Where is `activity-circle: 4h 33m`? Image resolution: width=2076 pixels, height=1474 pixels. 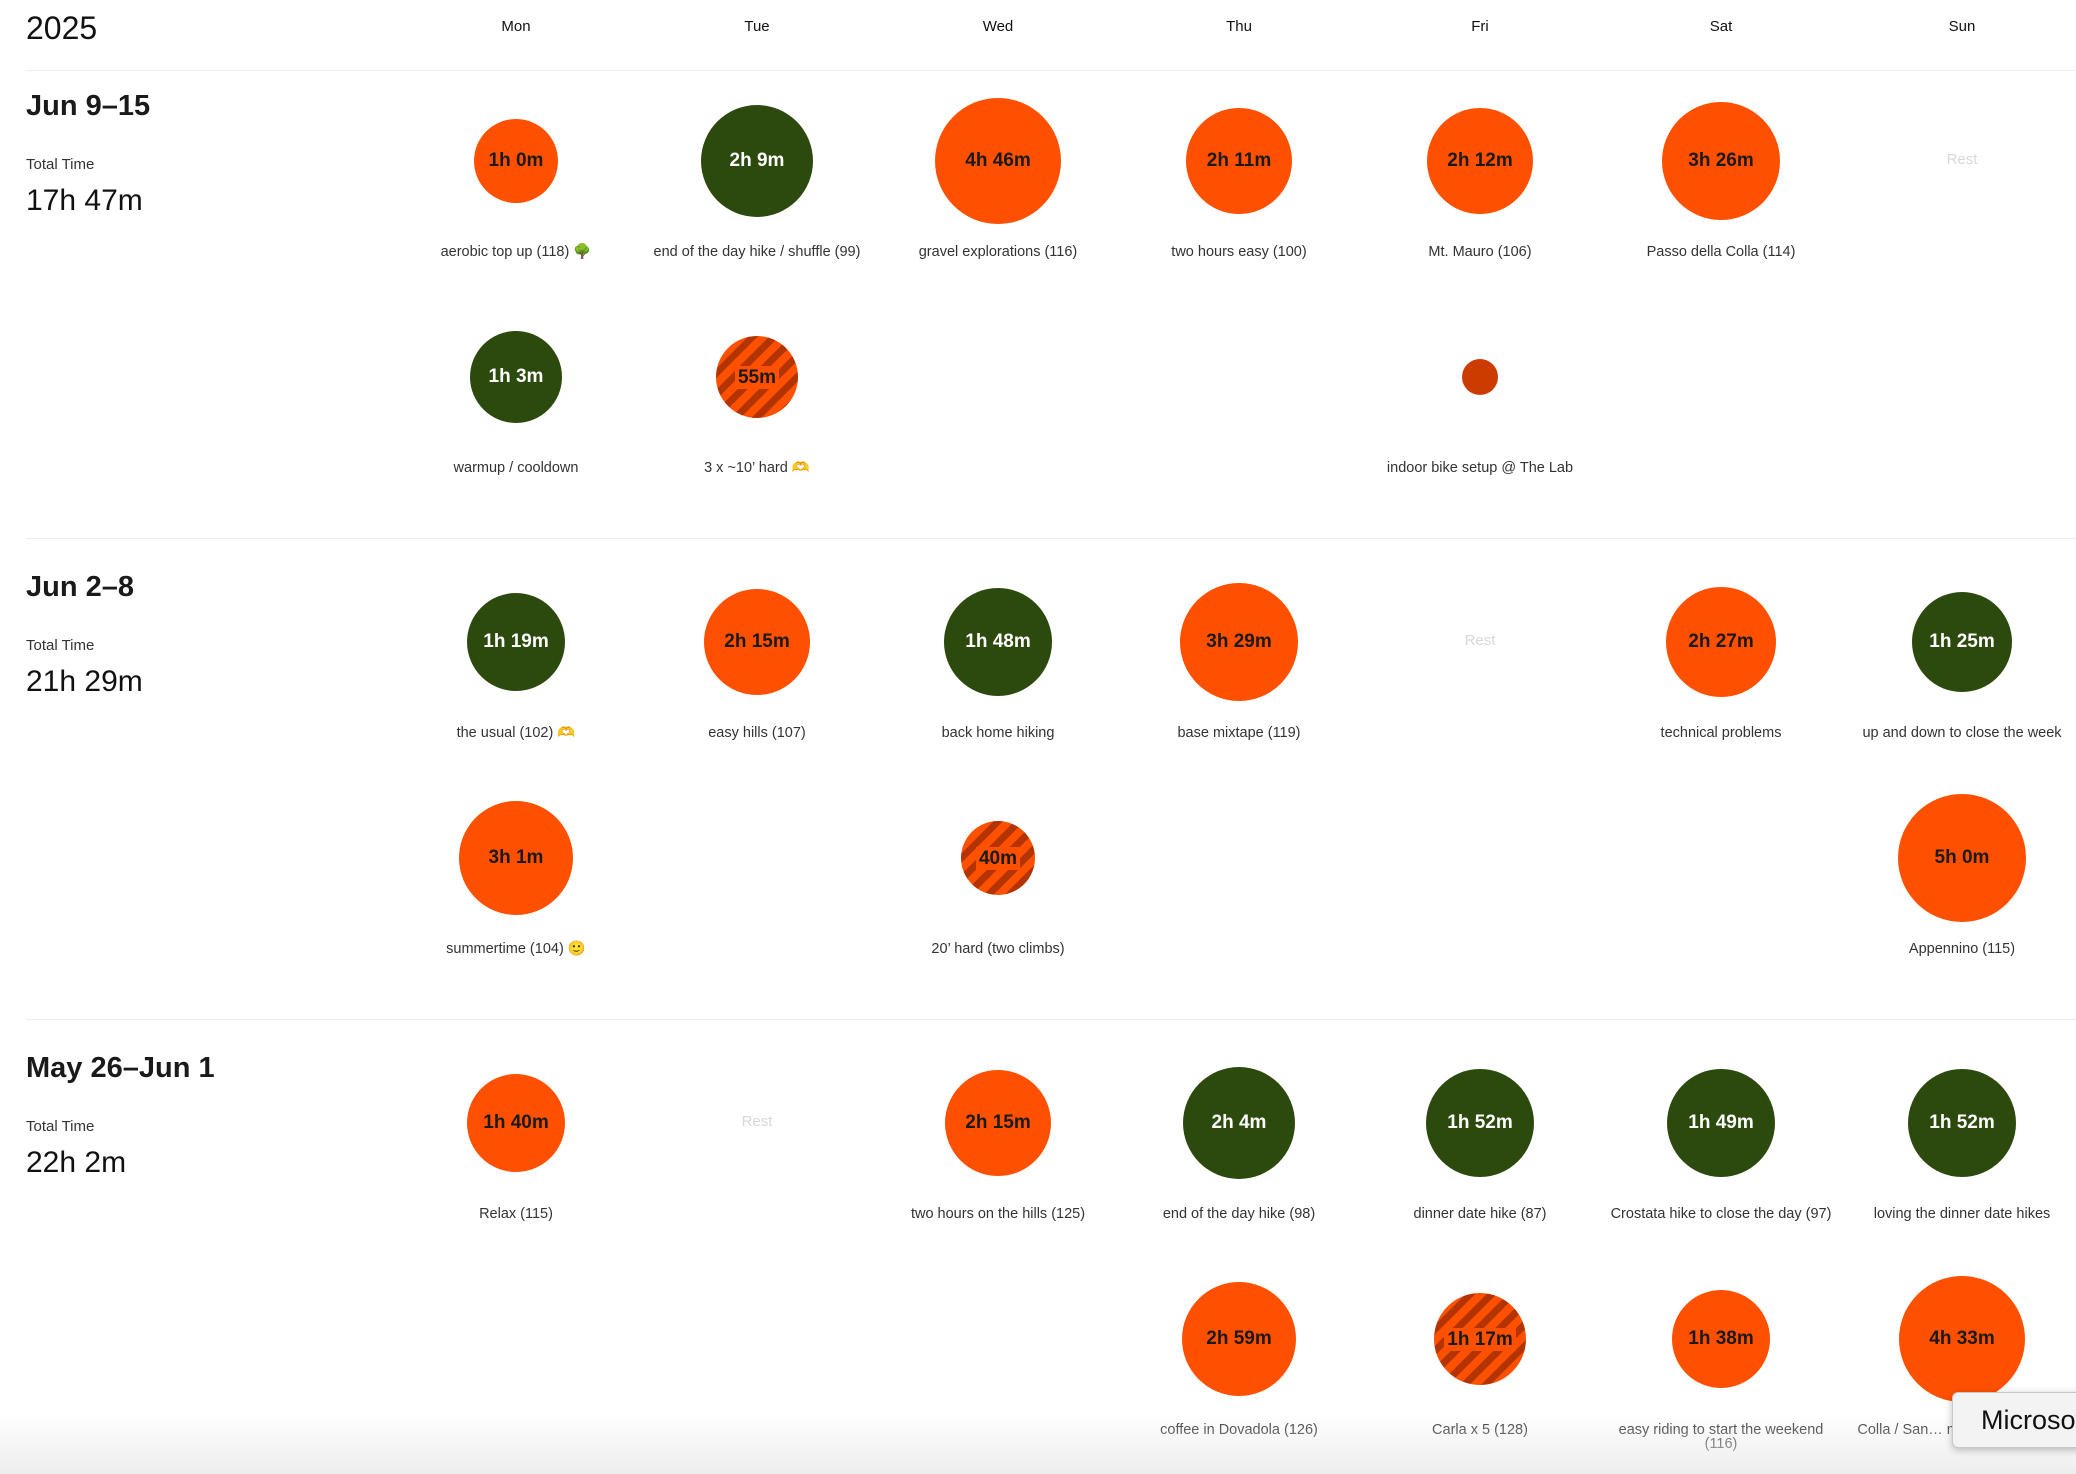 activity-circle: 4h 33m is located at coordinates (1962, 1339).